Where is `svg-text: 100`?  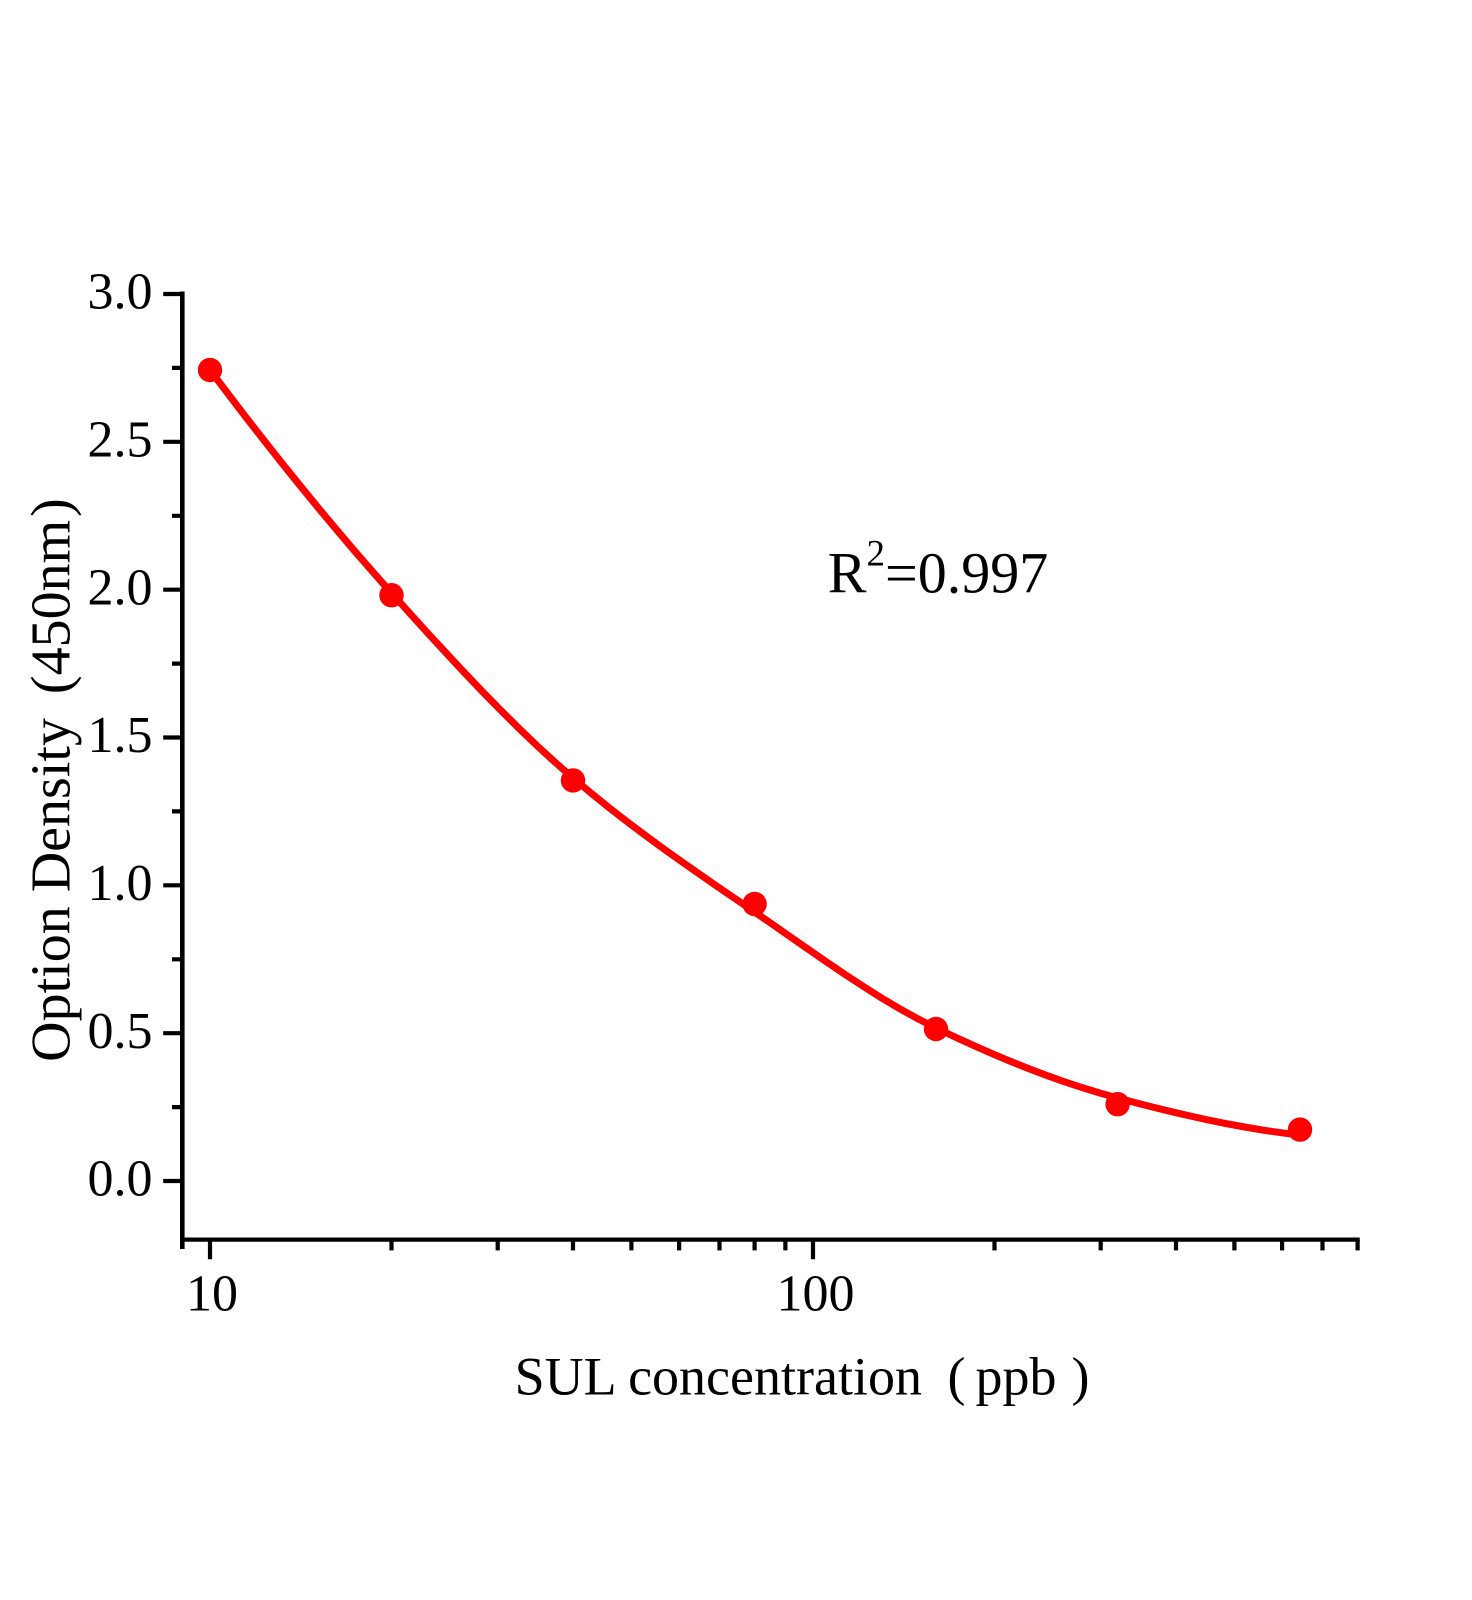 svg-text: 100 is located at coordinates (816, 1294).